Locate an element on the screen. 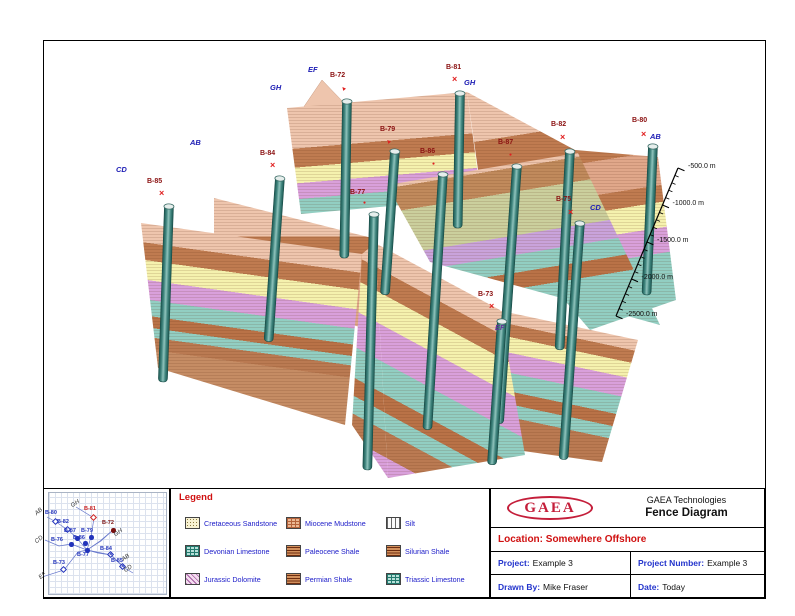 Image resolution: width=795 pixels, height=616 pixels. date-value: Today is located at coordinates (673, 587).